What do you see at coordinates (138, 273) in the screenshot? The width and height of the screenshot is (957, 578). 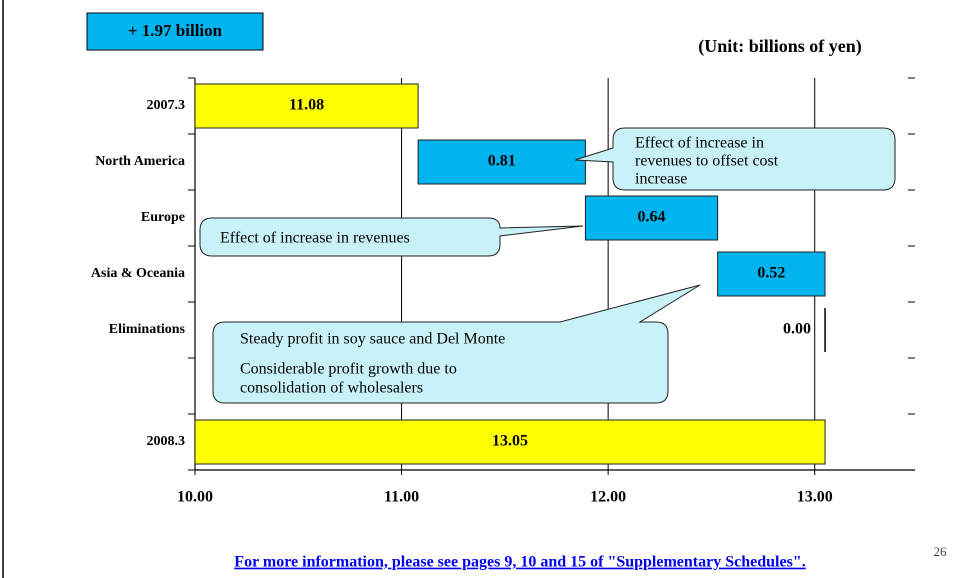 I see `y-tick-label: Asia & Oceania` at bounding box center [138, 273].